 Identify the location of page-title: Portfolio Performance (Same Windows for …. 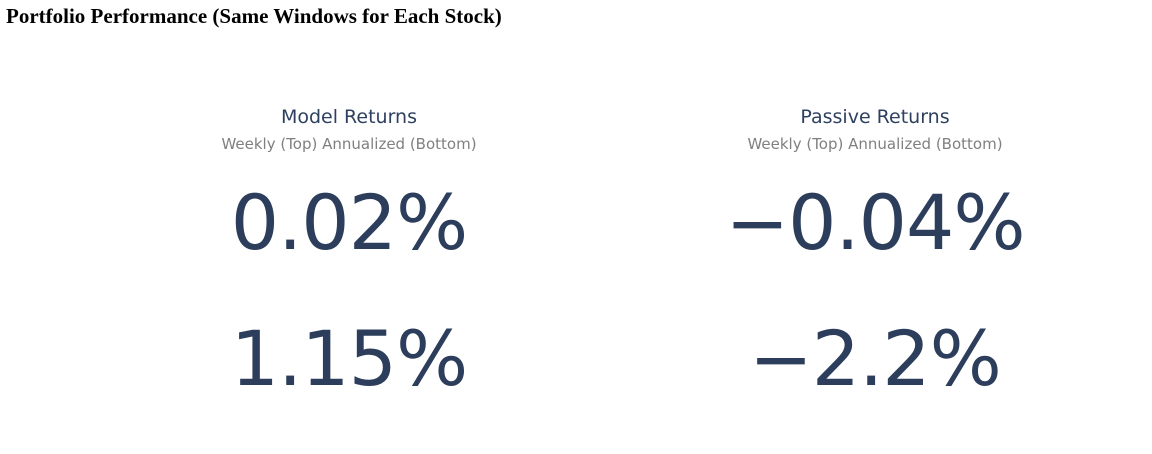
(254, 16).